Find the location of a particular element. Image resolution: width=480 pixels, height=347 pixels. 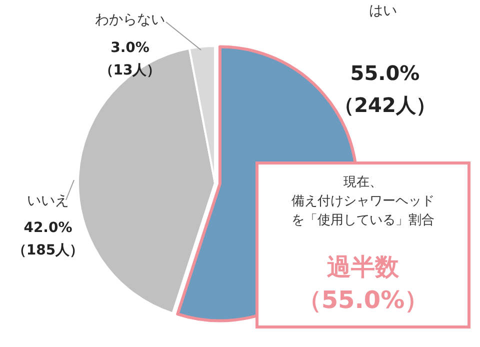

data-label: 42.0% （185人） is located at coordinates (48, 239).